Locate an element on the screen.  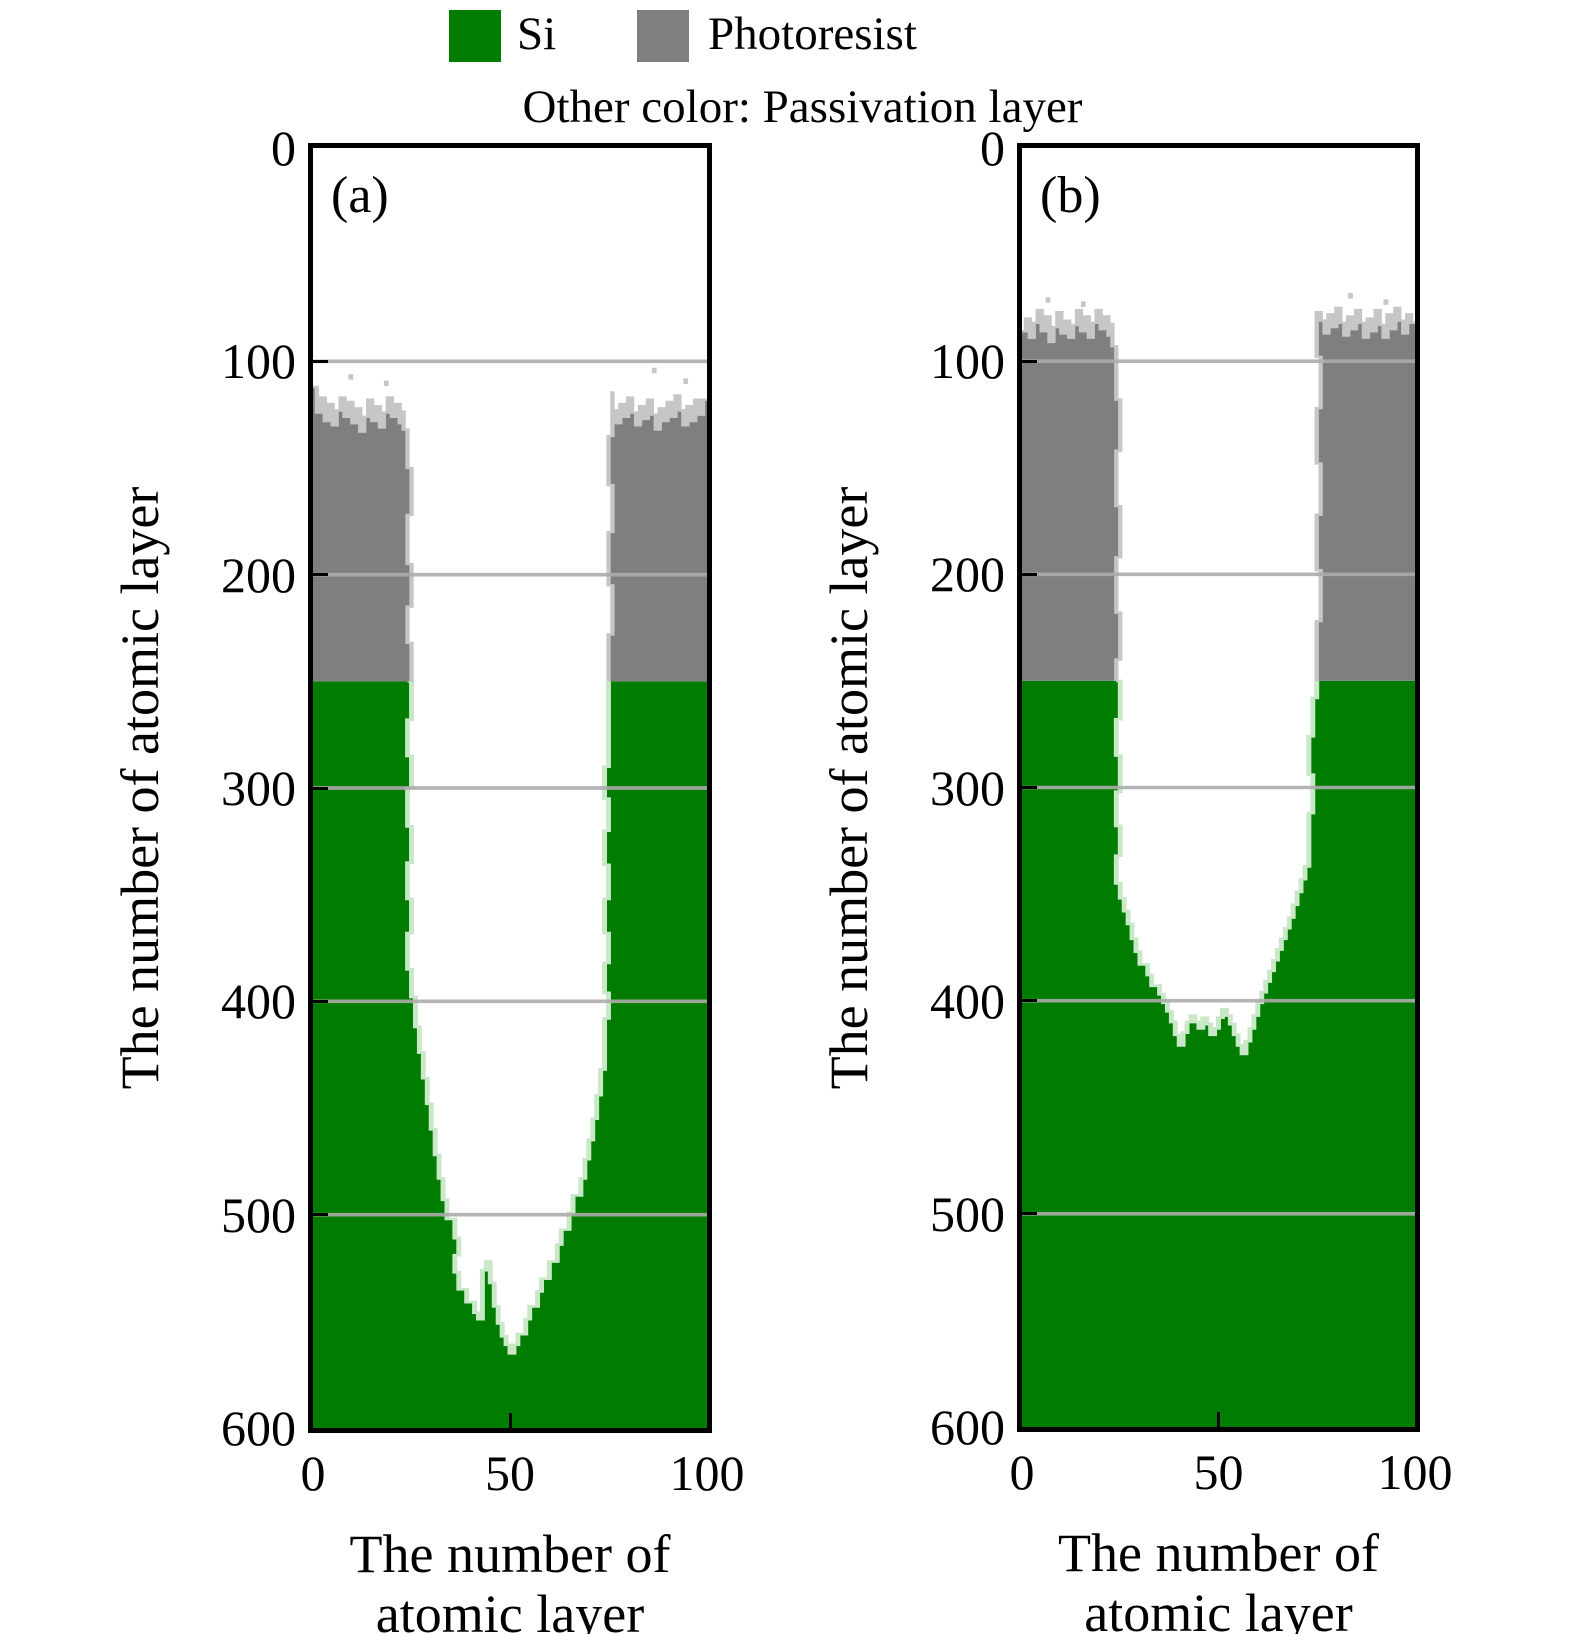
panel-a-pr-passivation-left is located at coordinates (363, 533).